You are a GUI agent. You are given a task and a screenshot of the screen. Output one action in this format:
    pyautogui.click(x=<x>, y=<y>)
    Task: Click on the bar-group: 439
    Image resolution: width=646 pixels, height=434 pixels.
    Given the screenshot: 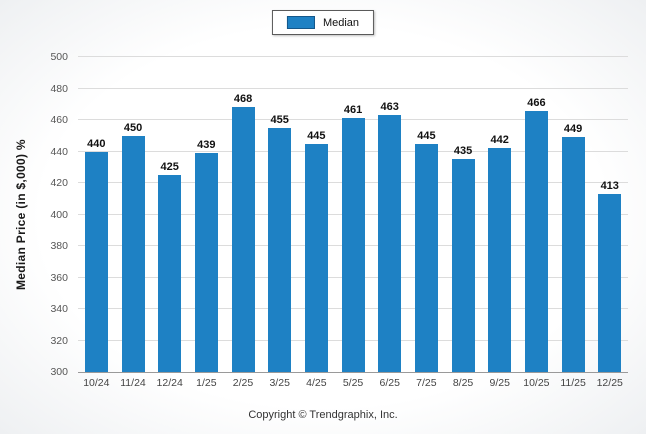 What is the action you would take?
    pyautogui.click(x=206, y=214)
    